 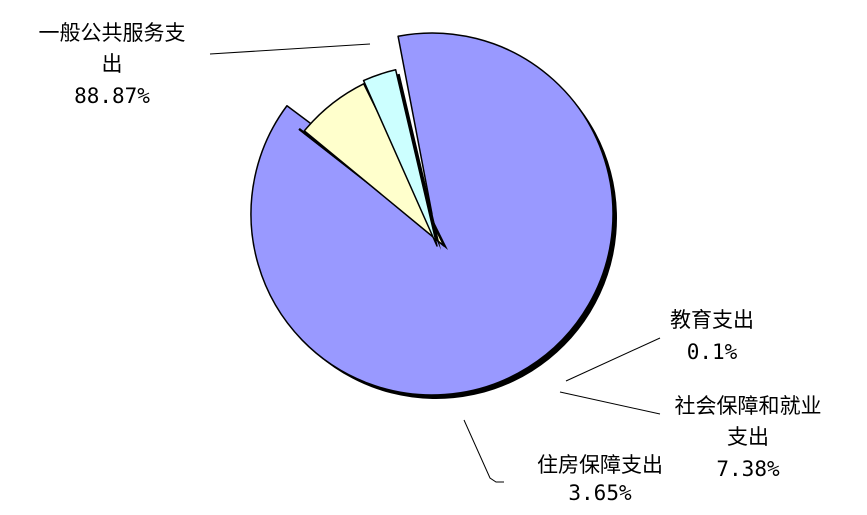 I want to click on slice-label-2-line-1: 支出, so click(x=748, y=437).